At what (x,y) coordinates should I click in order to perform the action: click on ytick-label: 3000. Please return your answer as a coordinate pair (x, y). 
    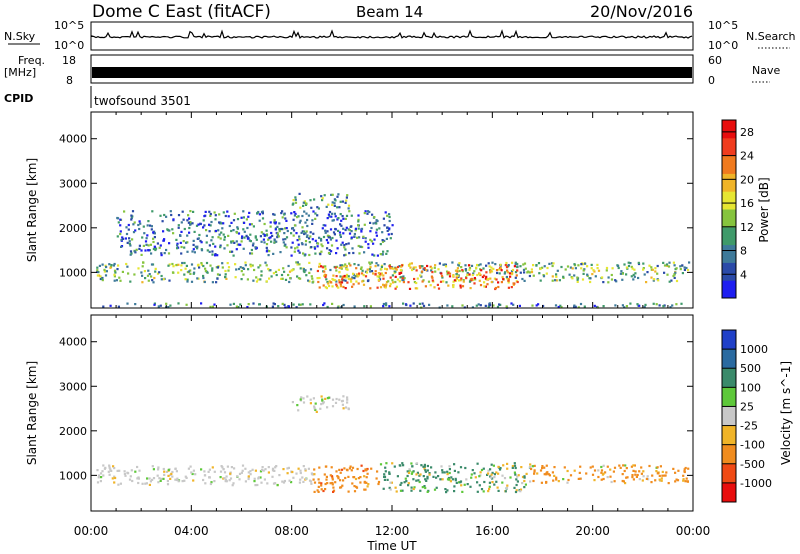
    Looking at the image, I should click on (73, 386).